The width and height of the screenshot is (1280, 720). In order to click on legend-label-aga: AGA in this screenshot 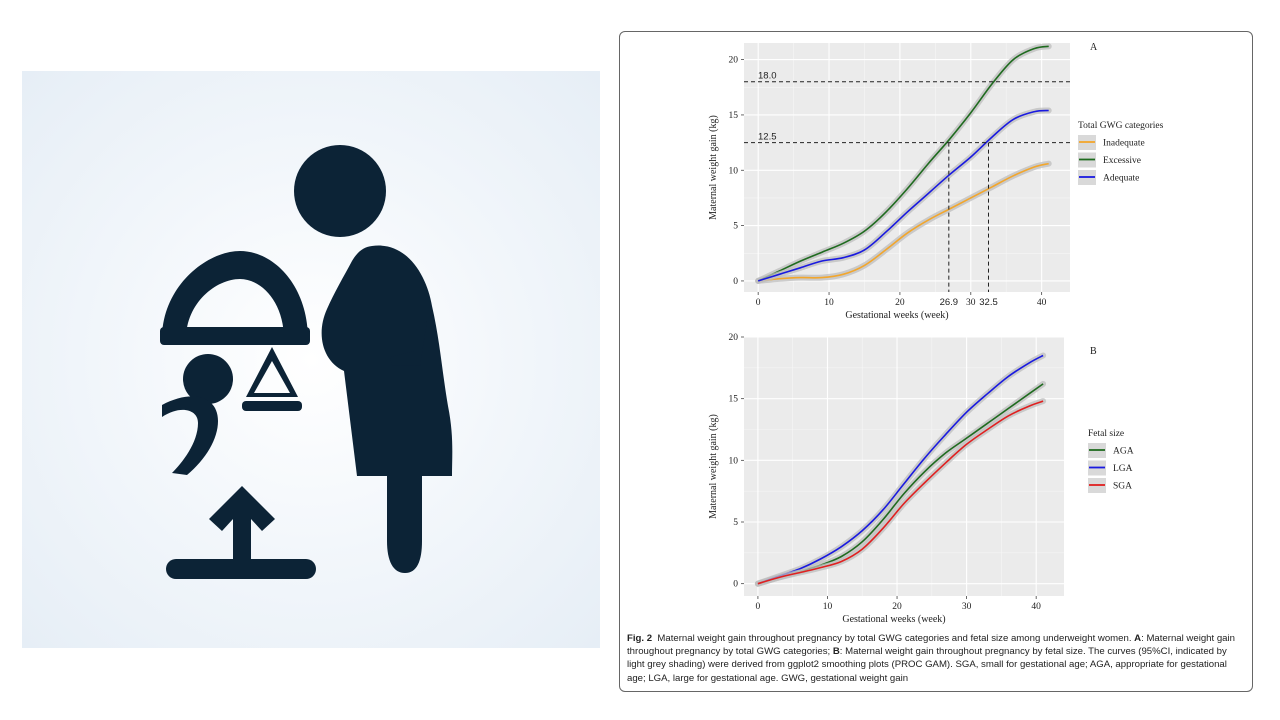, I will do `click(1123, 452)`.